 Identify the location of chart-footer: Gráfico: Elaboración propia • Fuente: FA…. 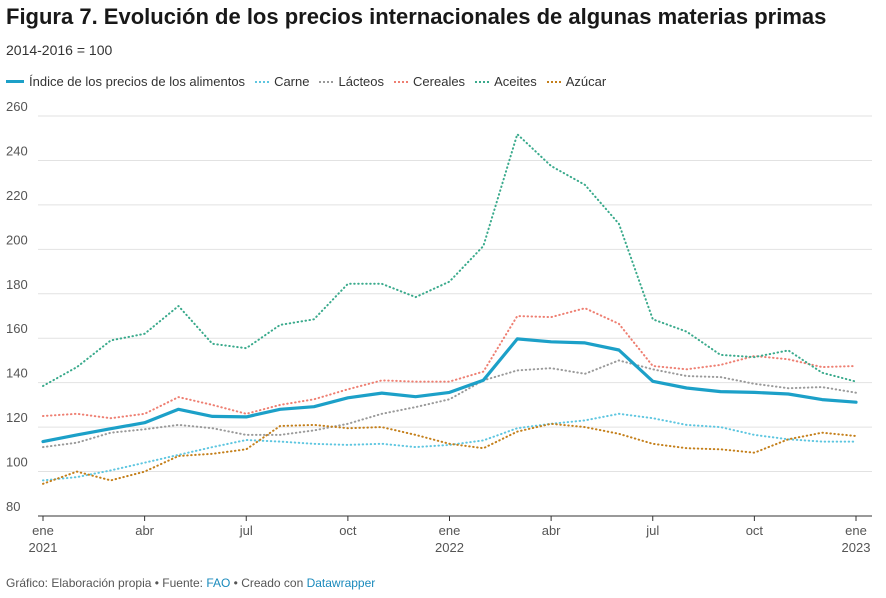
(190, 583).